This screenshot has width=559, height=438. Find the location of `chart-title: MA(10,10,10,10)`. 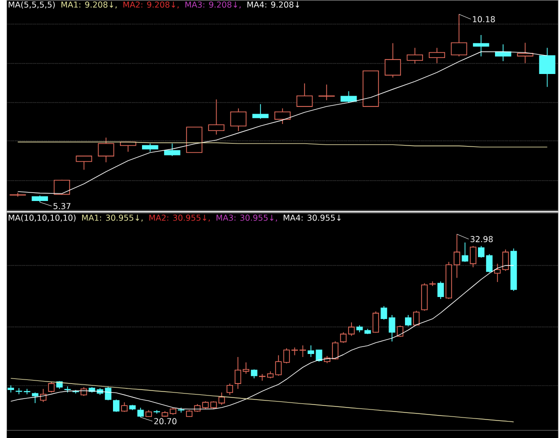

chart-title: MA(10,10,10,10) is located at coordinates (42, 218).